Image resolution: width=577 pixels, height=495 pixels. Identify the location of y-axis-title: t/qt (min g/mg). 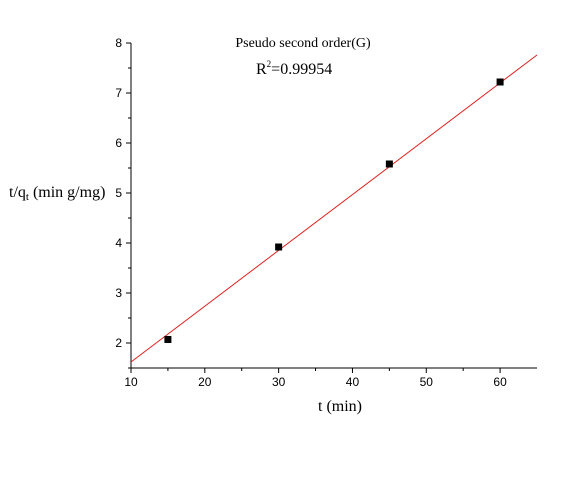
(57, 193).